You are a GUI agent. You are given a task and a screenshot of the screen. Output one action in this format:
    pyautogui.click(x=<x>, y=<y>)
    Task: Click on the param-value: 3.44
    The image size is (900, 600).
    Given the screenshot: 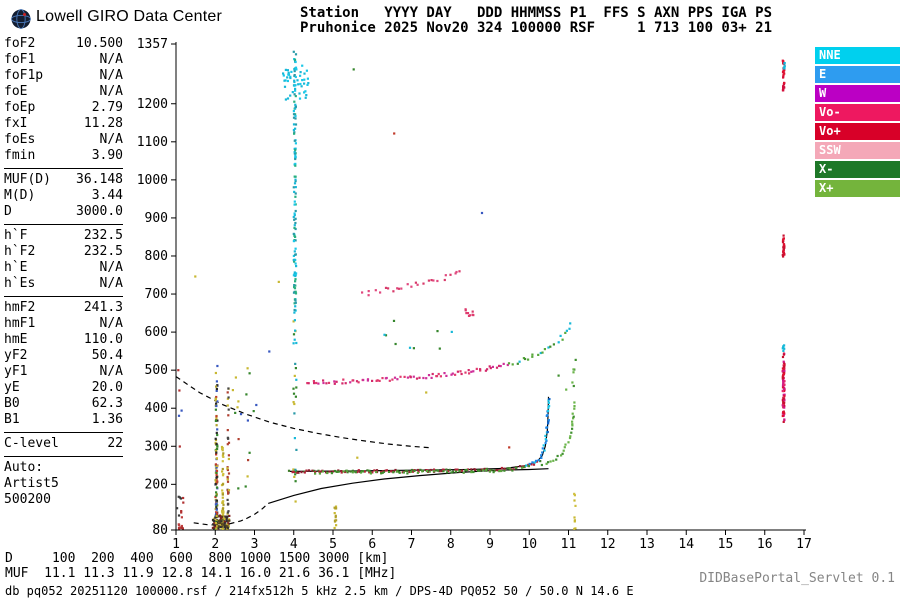 What is the action you would take?
    pyautogui.click(x=107, y=195)
    